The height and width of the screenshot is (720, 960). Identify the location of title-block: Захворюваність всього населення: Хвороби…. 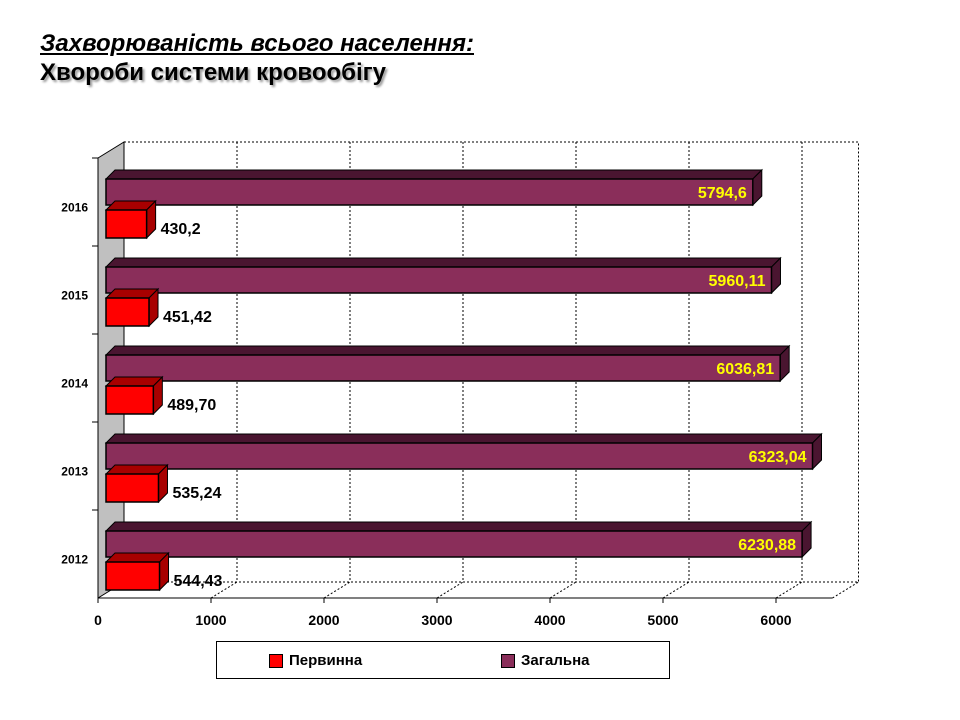
(257, 59).